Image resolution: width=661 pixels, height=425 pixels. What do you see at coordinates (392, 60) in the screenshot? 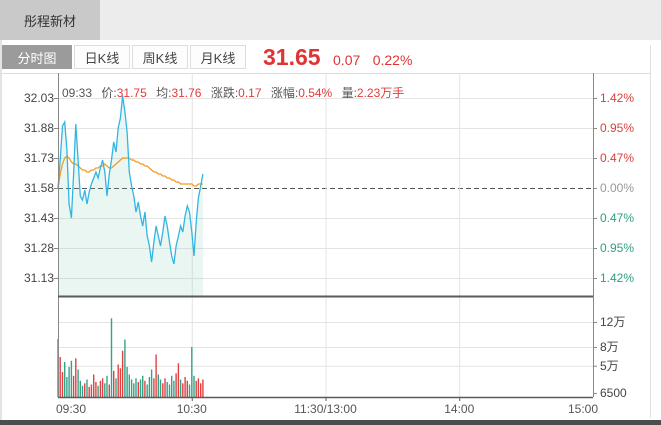
I see `price-change-percent: 0.22%` at bounding box center [392, 60].